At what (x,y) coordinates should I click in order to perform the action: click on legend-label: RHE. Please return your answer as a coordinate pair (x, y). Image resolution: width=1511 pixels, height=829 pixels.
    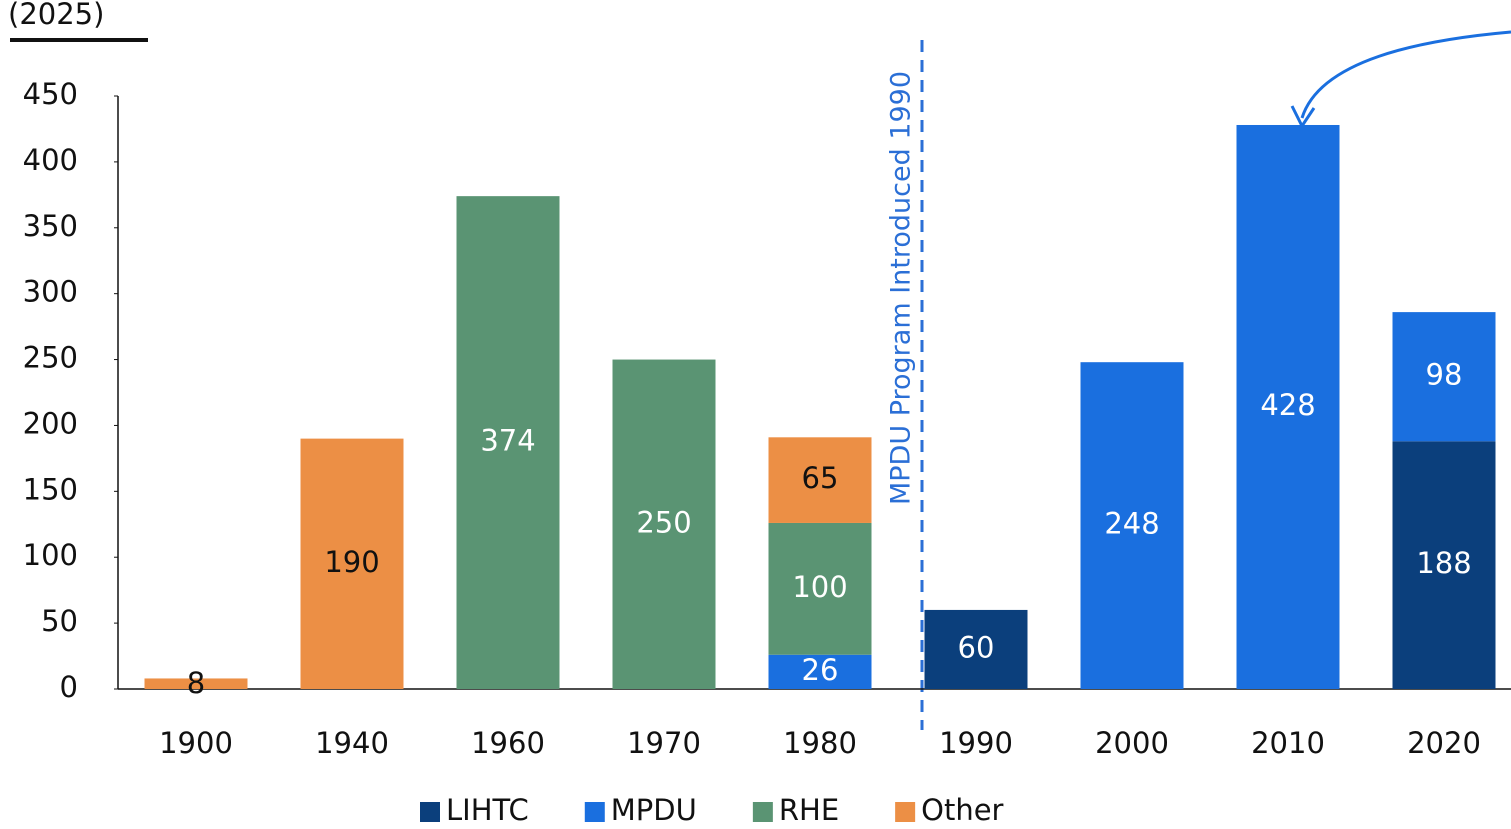
    Looking at the image, I should click on (809, 810).